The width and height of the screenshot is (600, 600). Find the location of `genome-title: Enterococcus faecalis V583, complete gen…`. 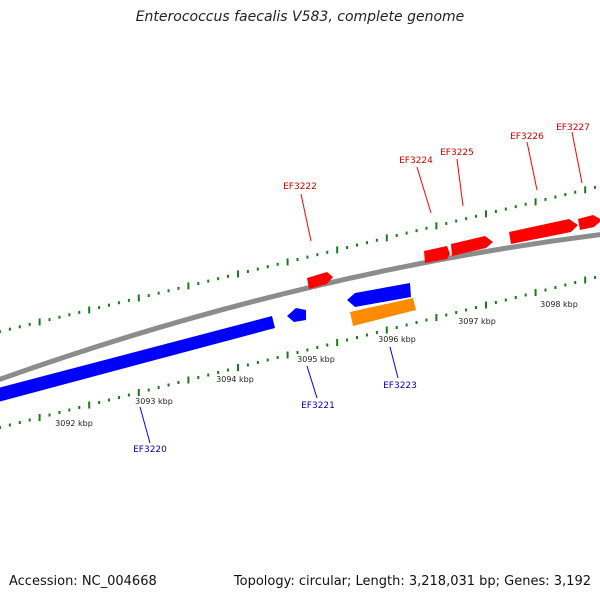

genome-title: Enterococcus faecalis V583, complete gen… is located at coordinates (300, 17).